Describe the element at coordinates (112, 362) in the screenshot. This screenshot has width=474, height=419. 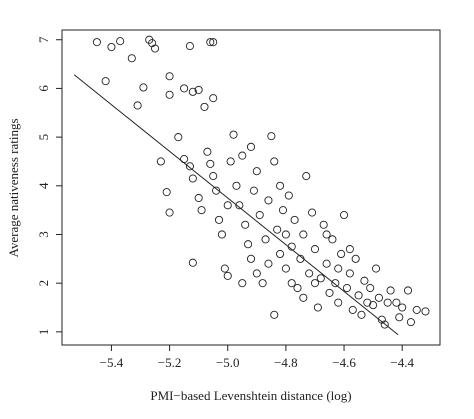
I see `x-tick-label: −5.4` at that location.